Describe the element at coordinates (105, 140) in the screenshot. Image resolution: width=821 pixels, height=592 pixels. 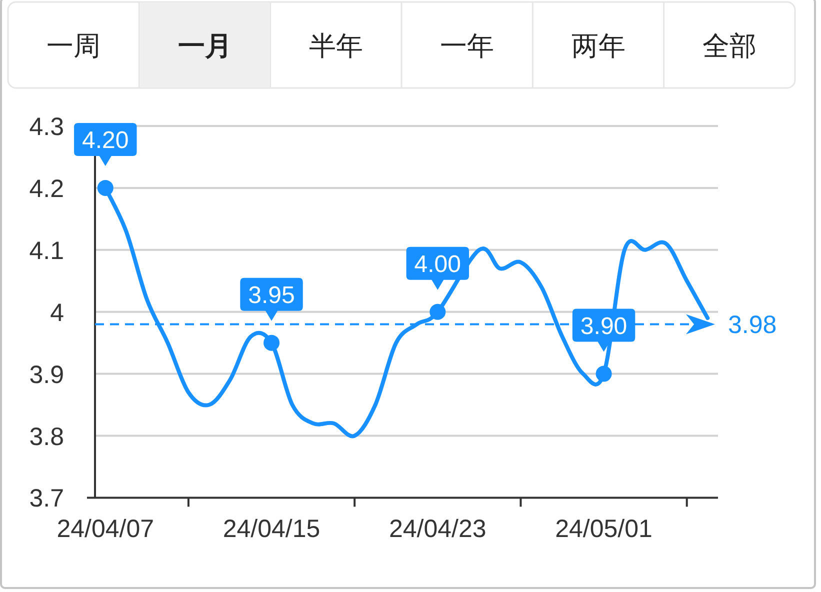
I see `annotation: 4.20` at that location.